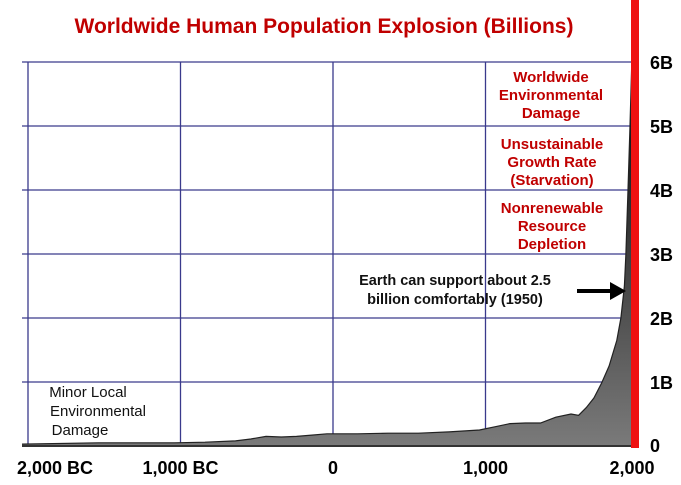 Image resolution: width=681 pixels, height=485 pixels. I want to click on x-tick-label: 2,000, so click(631, 468).